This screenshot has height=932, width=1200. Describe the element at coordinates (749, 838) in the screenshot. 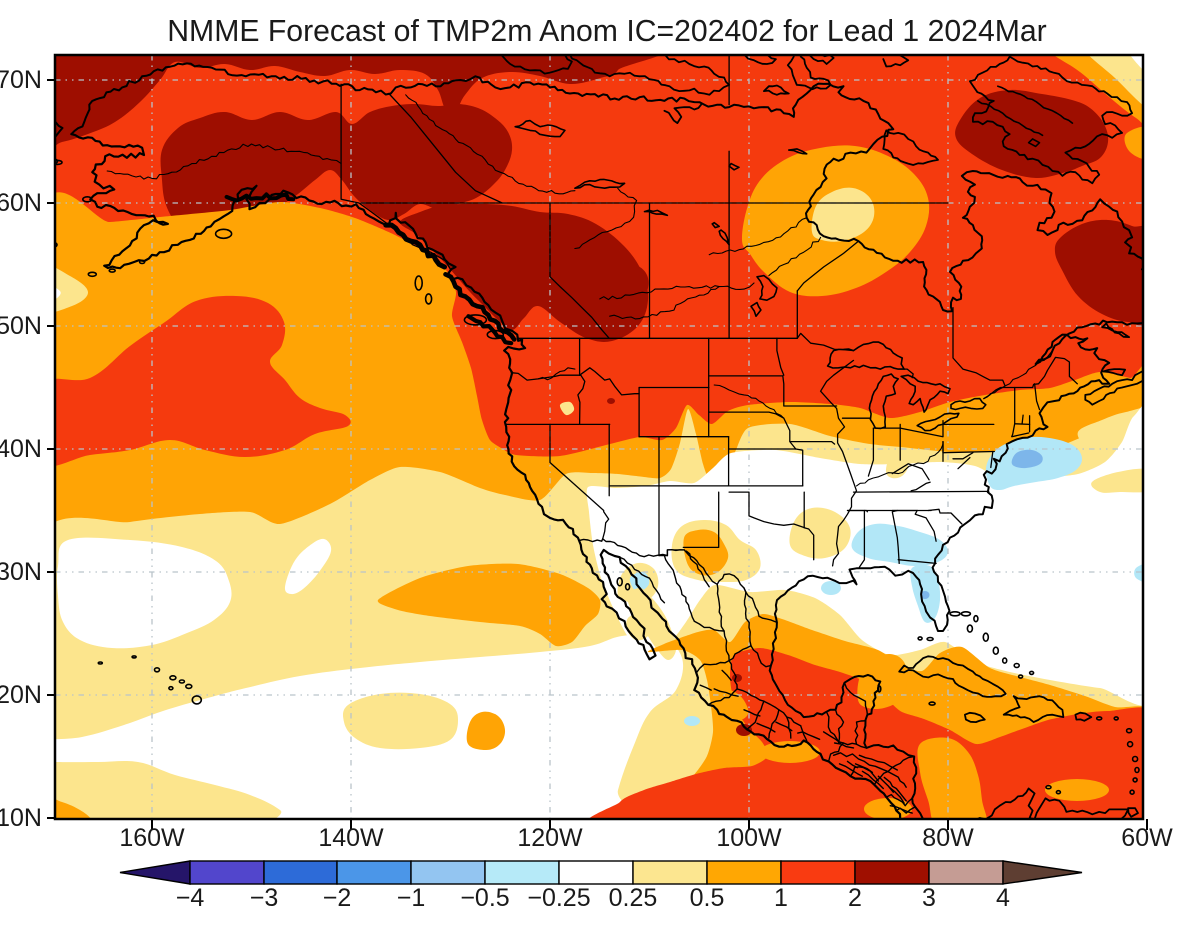

I see `svg-text: 100W` at that location.